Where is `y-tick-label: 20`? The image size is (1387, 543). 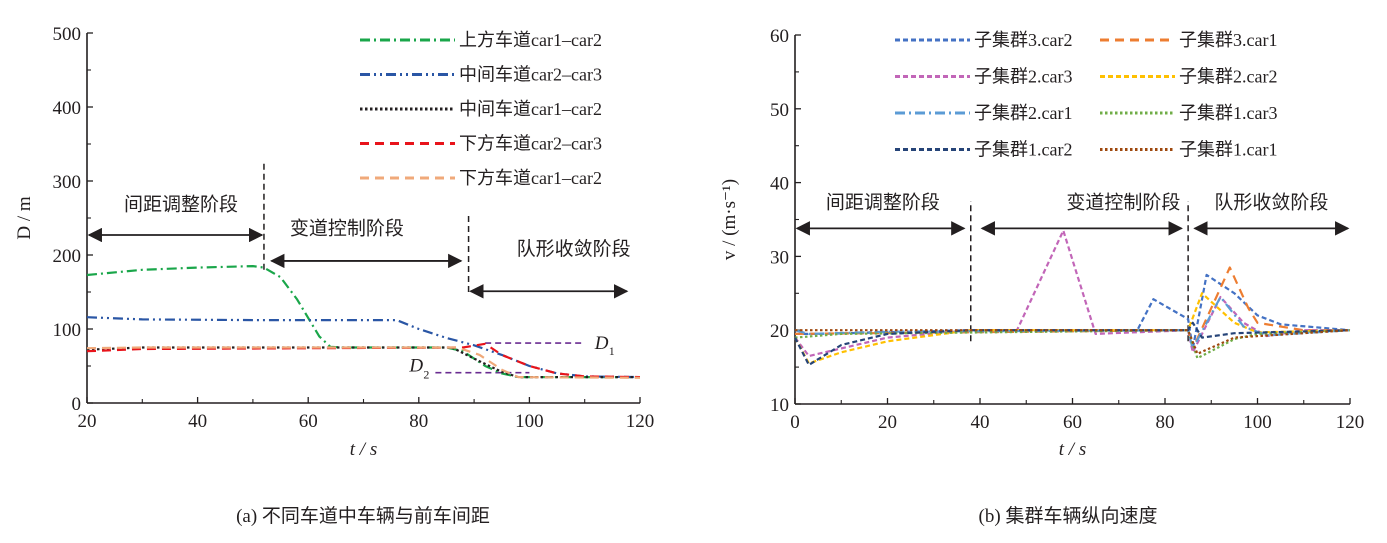
y-tick-label: 20 is located at coordinates (779, 331).